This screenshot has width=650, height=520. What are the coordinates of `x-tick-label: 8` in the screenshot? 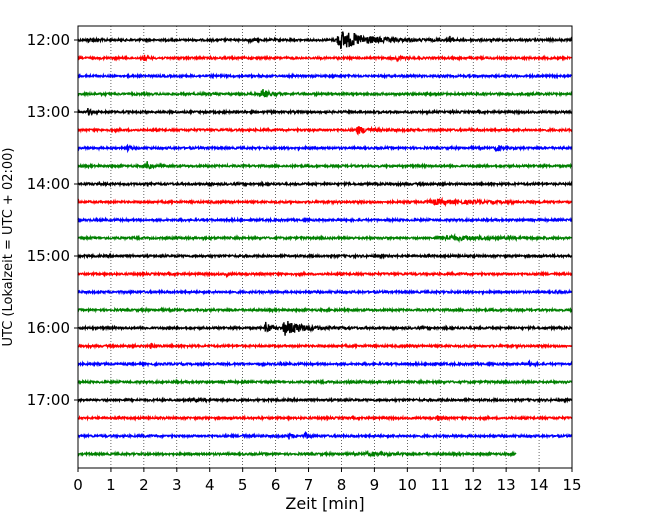 It's located at (342, 485).